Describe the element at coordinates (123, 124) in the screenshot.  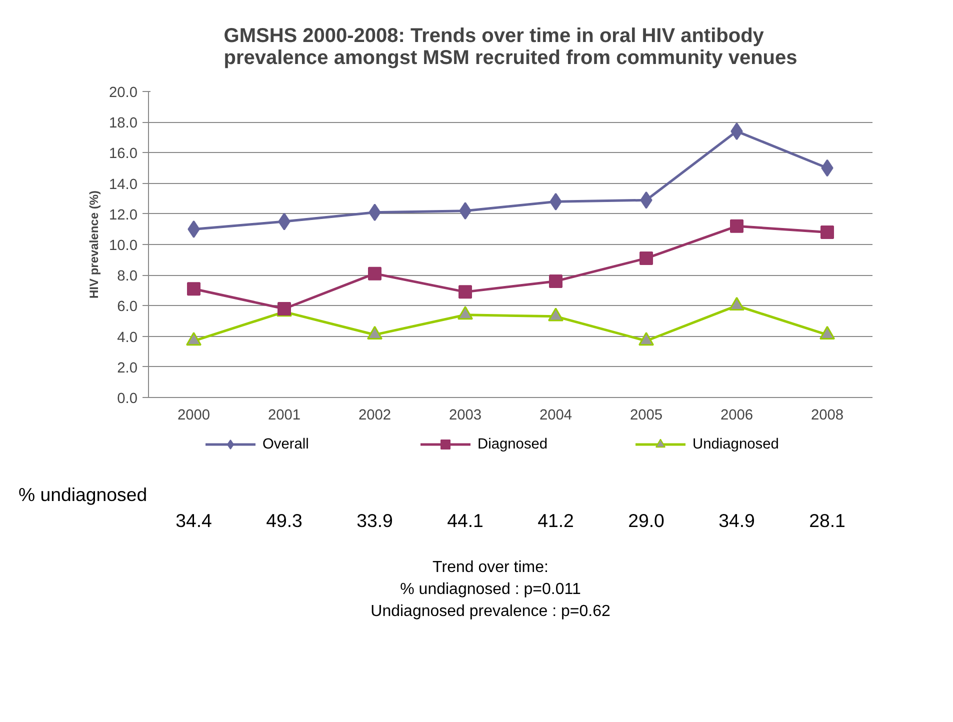
I see `y-tick-label: 18.0` at that location.